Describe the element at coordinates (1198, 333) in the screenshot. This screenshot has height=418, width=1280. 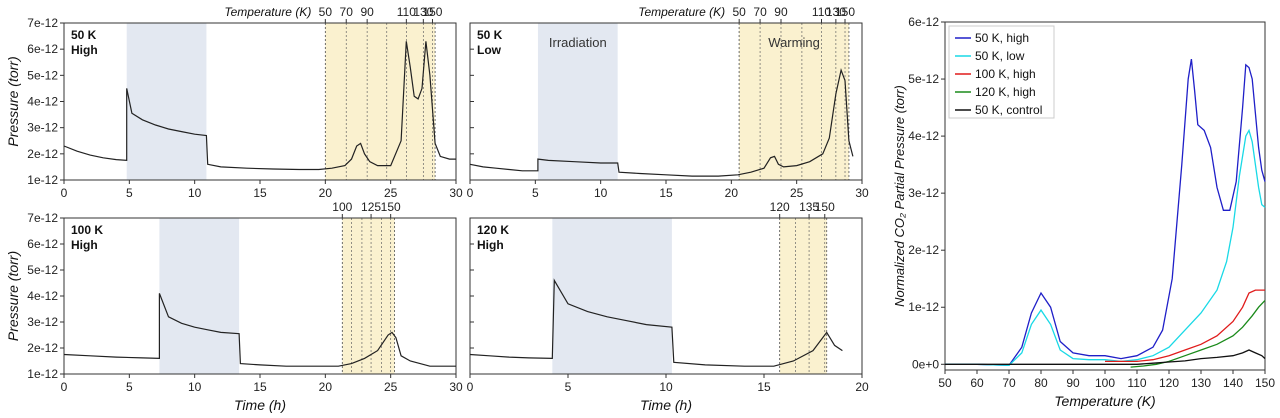
I see `series-line-120-k-high` at that location.